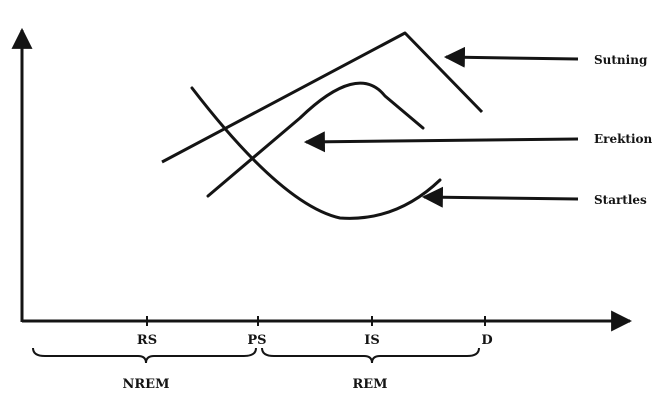  What do you see at coordinates (623, 139) in the screenshot?
I see `curve-label-erektion: Erektion` at bounding box center [623, 139].